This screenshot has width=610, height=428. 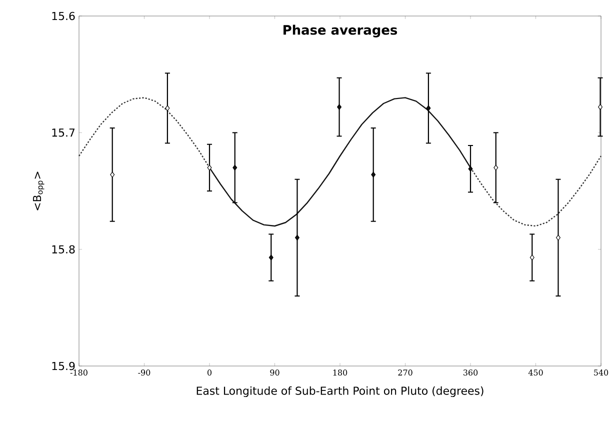 What do you see at coordinates (63, 366) in the screenshot?
I see `y-tick-label: 15.9` at bounding box center [63, 366].